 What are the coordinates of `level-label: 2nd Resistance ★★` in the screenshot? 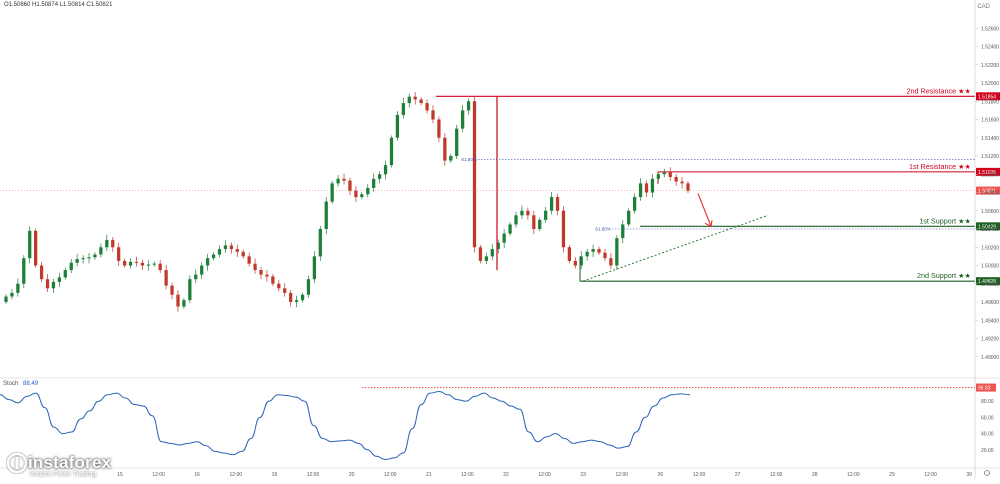 It's located at (939, 90).